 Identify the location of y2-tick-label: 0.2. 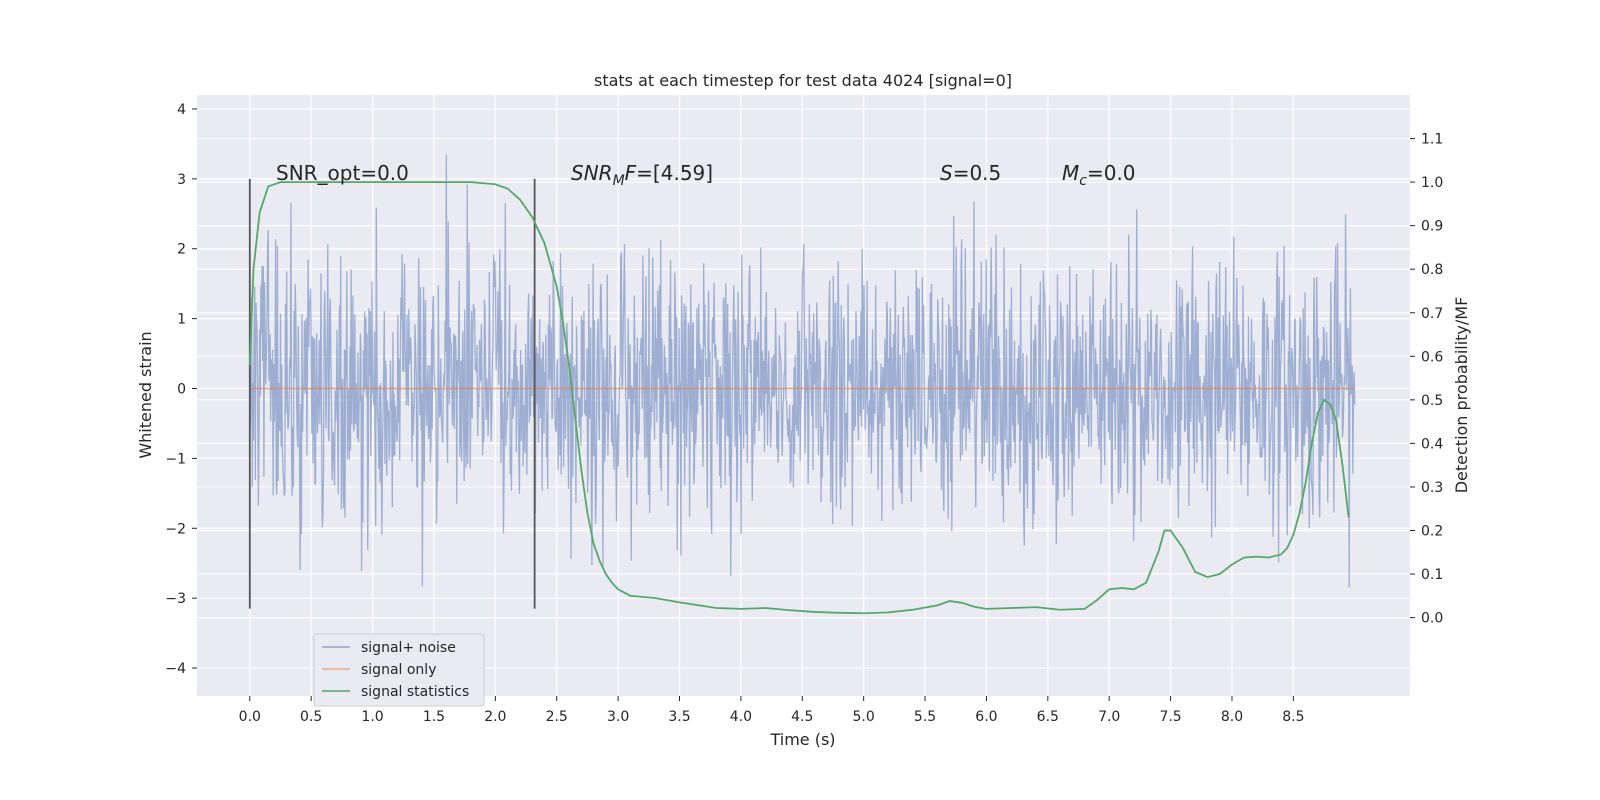
(1432, 532).